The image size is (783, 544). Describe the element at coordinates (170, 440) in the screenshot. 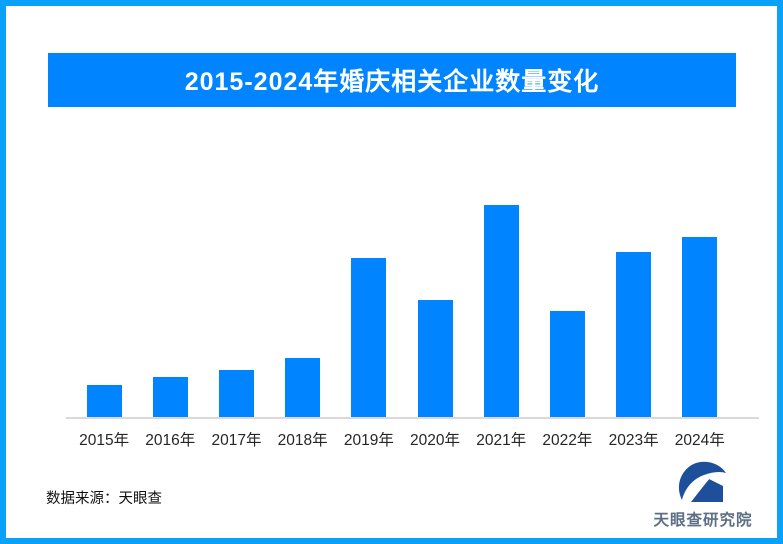

I see `x-tick-label: 2016年` at that location.